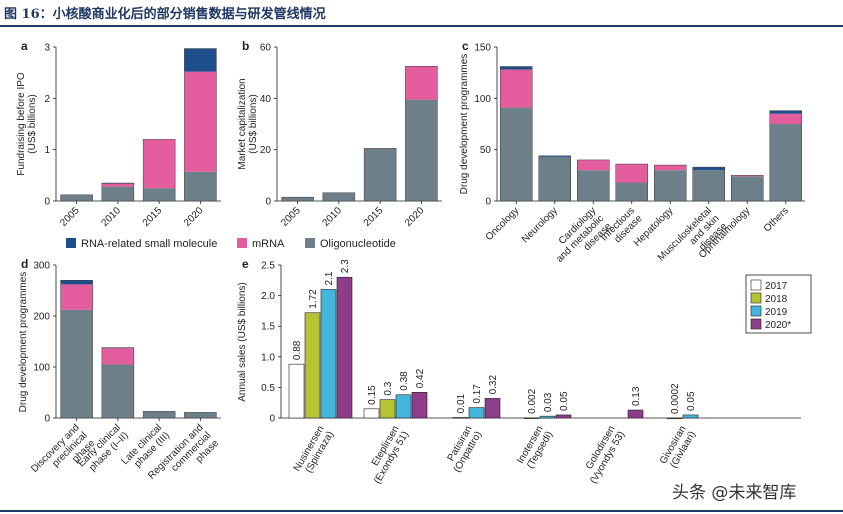 The width and height of the screenshot is (843, 514). I want to click on y-tick-label: 2.5, so click(268, 266).